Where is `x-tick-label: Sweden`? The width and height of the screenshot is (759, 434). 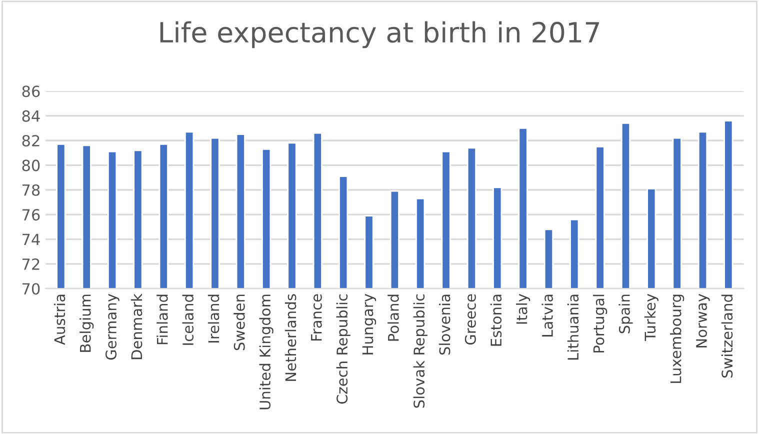 x-tick-label: Sweden is located at coordinates (239, 322).